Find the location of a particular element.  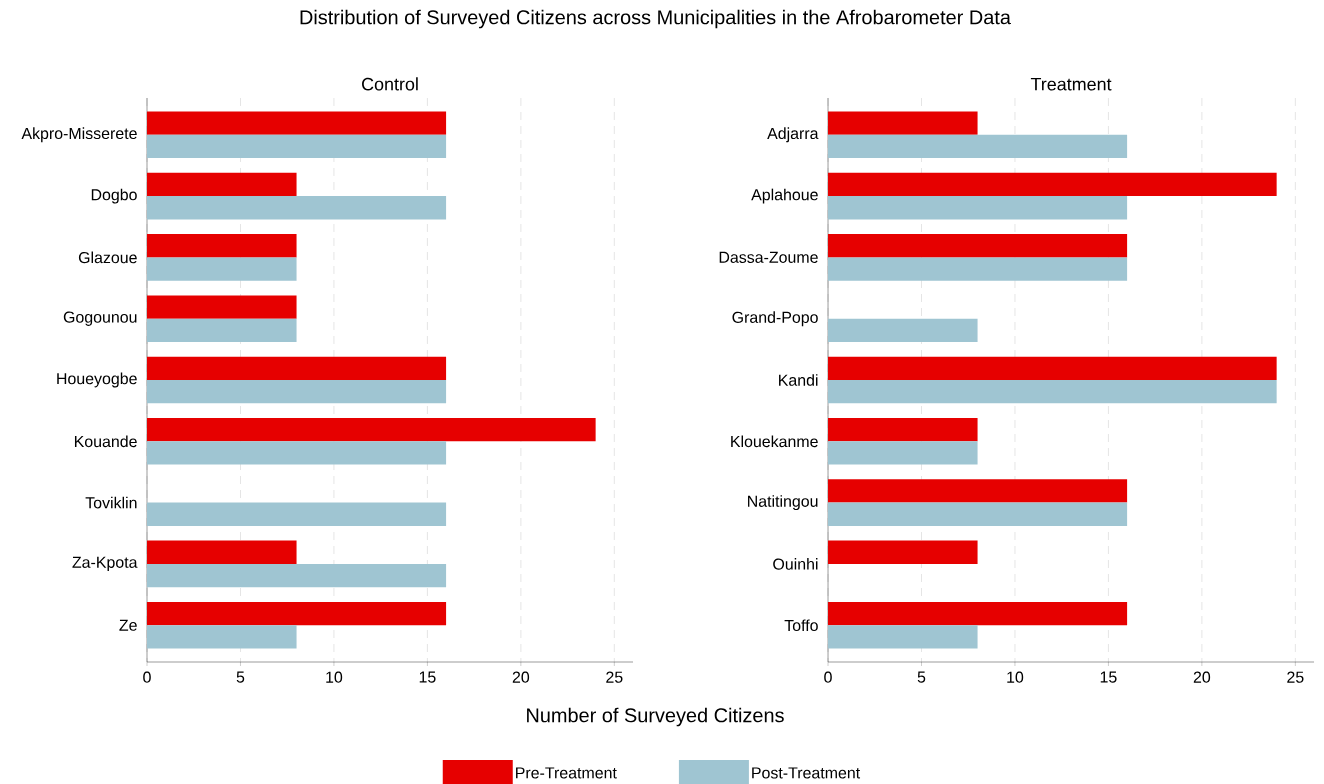

y-tick-label: Ouinhi is located at coordinates (795, 564).